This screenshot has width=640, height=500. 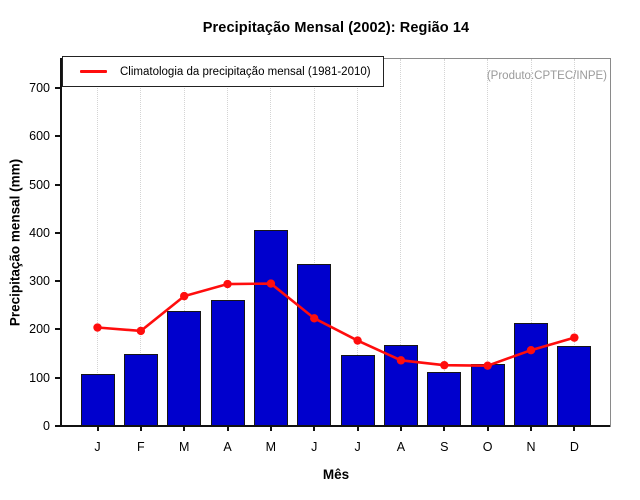 I want to click on precipitation-bar-N10, so click(x=531, y=374).